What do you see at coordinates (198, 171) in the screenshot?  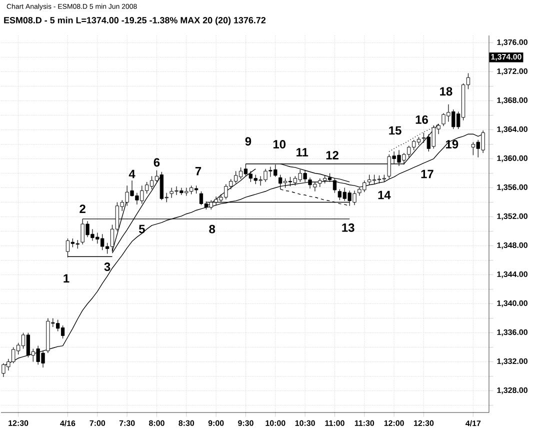 I see `annotation: 7` at bounding box center [198, 171].